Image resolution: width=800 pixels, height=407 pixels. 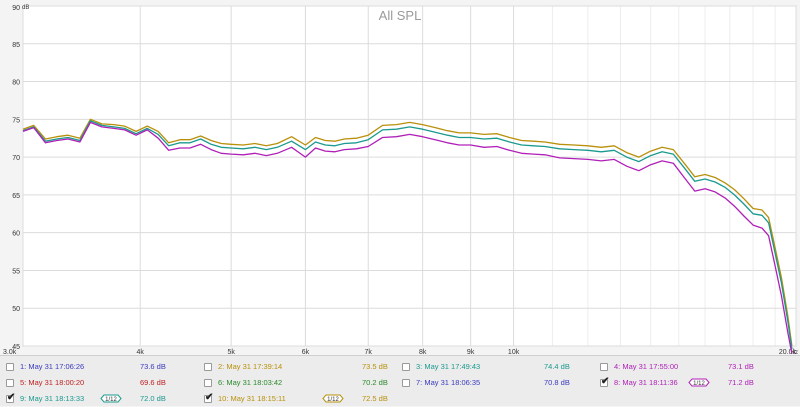 What do you see at coordinates (788, 352) in the screenshot?
I see `x-tick-label: 20.0k` at bounding box center [788, 352].